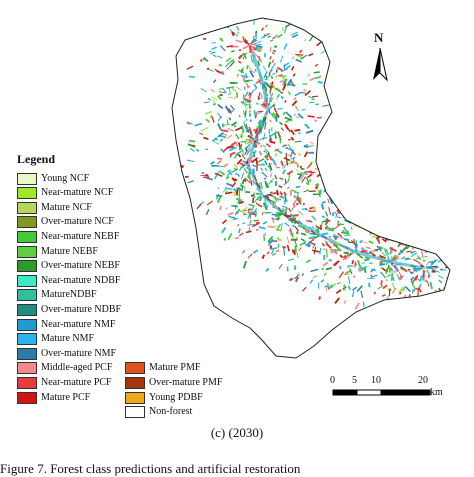  I want to click on legend-label: Mature NEBF, so click(69, 252).